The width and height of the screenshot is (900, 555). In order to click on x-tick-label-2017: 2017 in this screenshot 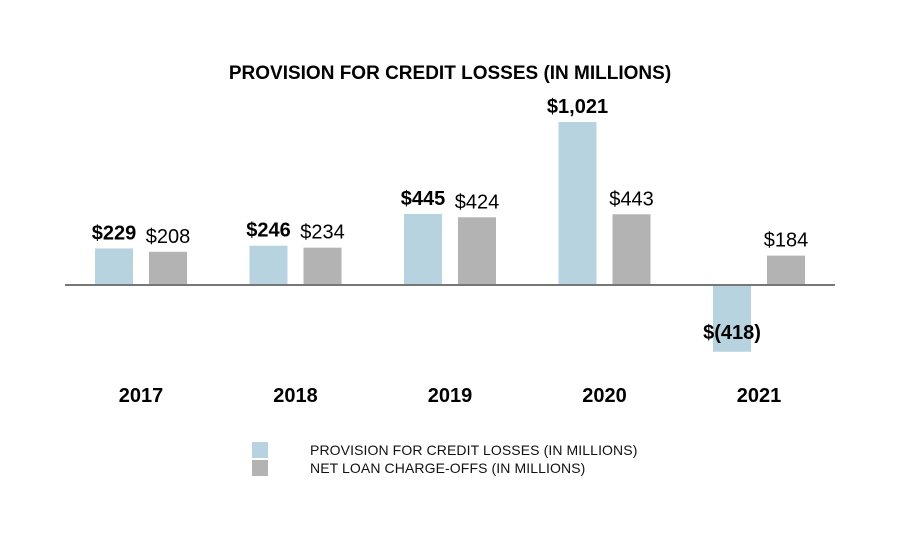, I will do `click(141, 396)`.